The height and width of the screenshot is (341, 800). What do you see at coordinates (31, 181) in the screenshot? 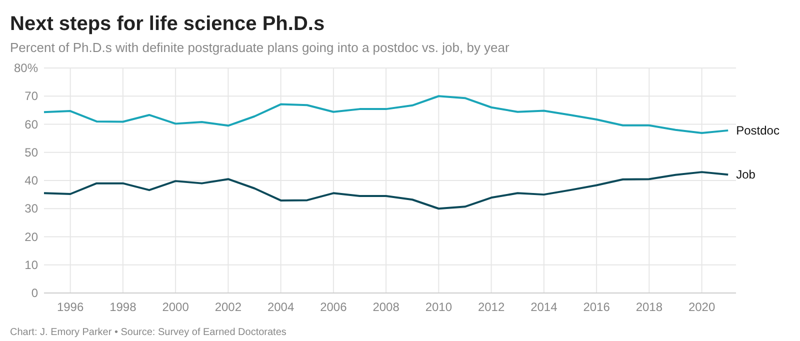
I see `y-tick-label: 40` at bounding box center [31, 181].